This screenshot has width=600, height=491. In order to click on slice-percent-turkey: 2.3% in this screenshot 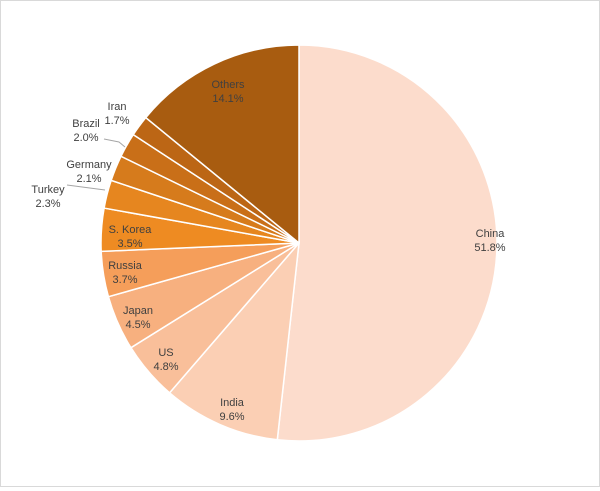, I will do `click(47, 204)`.